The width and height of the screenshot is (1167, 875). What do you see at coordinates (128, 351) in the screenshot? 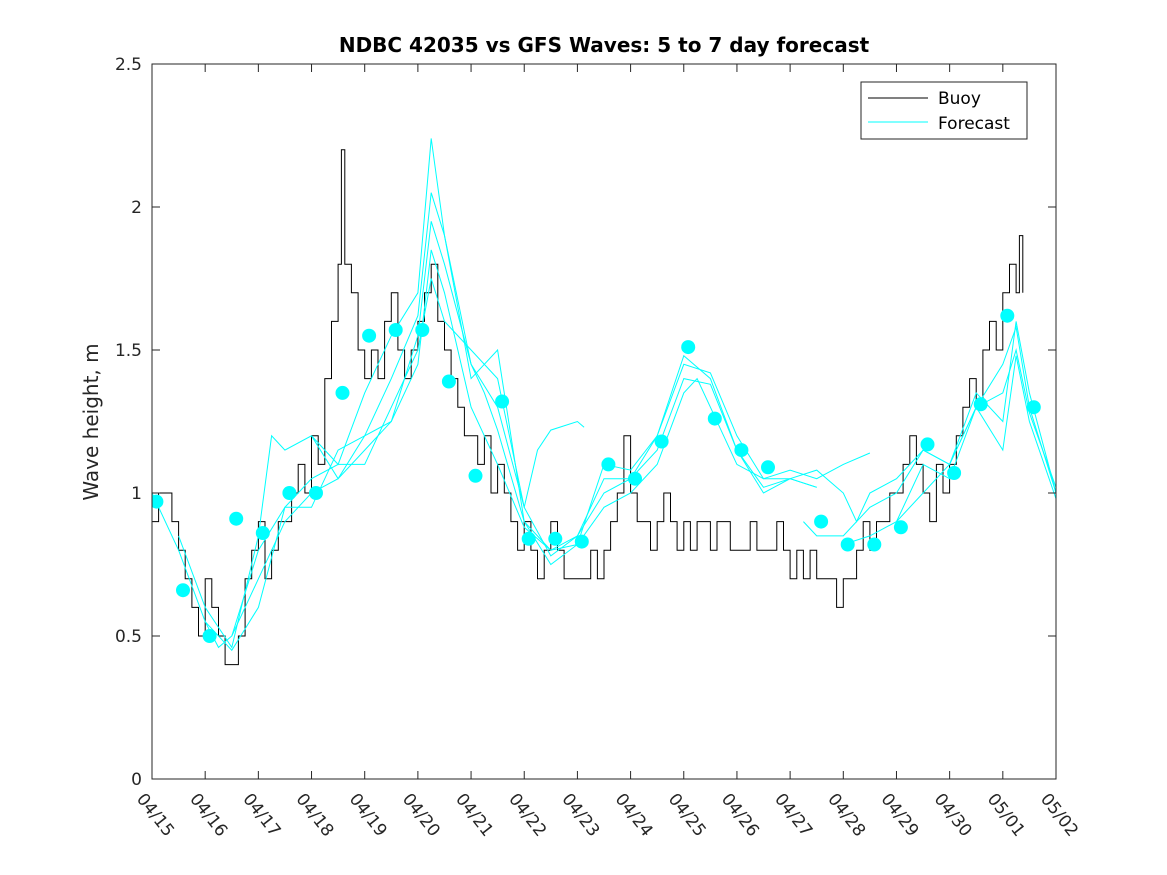
I see `y-tick-label: 1.5` at bounding box center [128, 351].